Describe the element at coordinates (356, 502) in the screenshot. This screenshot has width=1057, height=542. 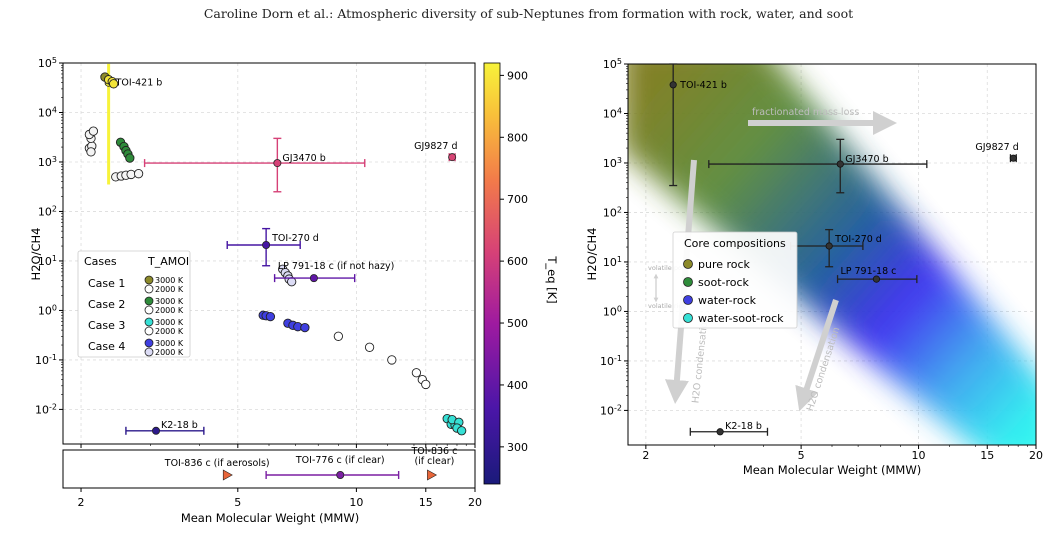
I see `left-x-tick-label: 10` at that location.